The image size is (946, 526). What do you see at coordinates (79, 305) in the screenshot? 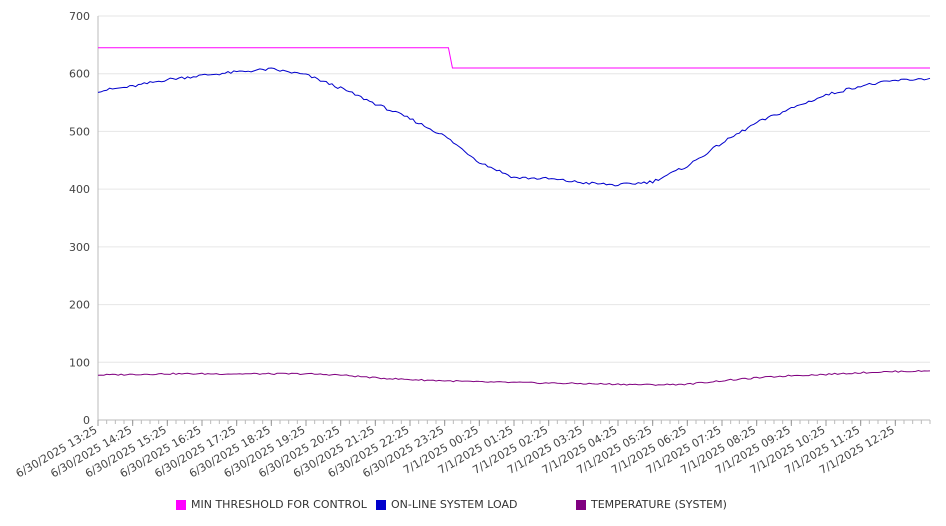
I see `y-tick-label: 200` at bounding box center [79, 305].